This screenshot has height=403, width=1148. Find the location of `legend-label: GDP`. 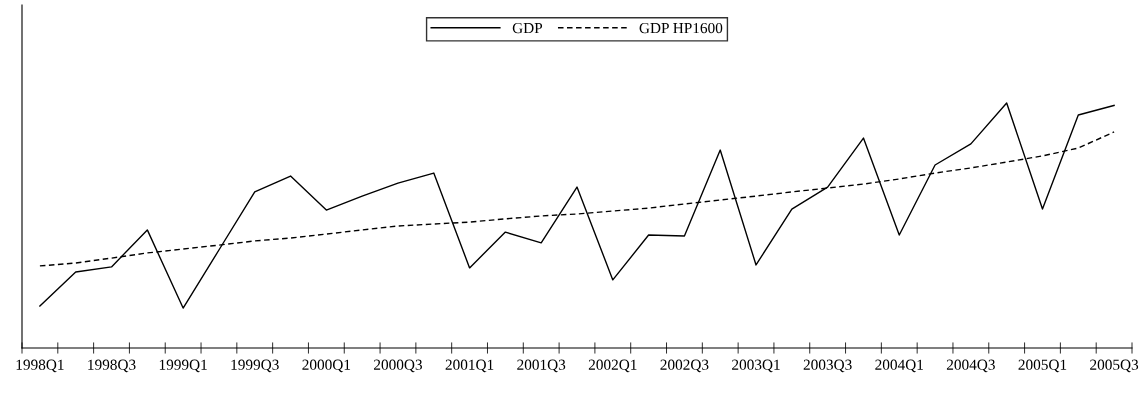

legend-label: GDP is located at coordinates (527, 28).